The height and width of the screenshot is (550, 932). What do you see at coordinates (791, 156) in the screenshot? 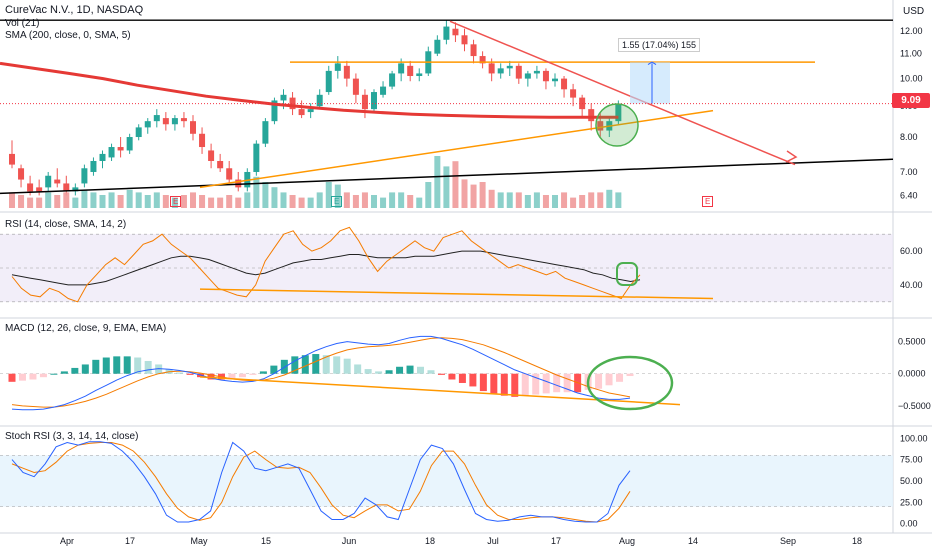
I see `down-trendline-arrowhead` at bounding box center [791, 156].